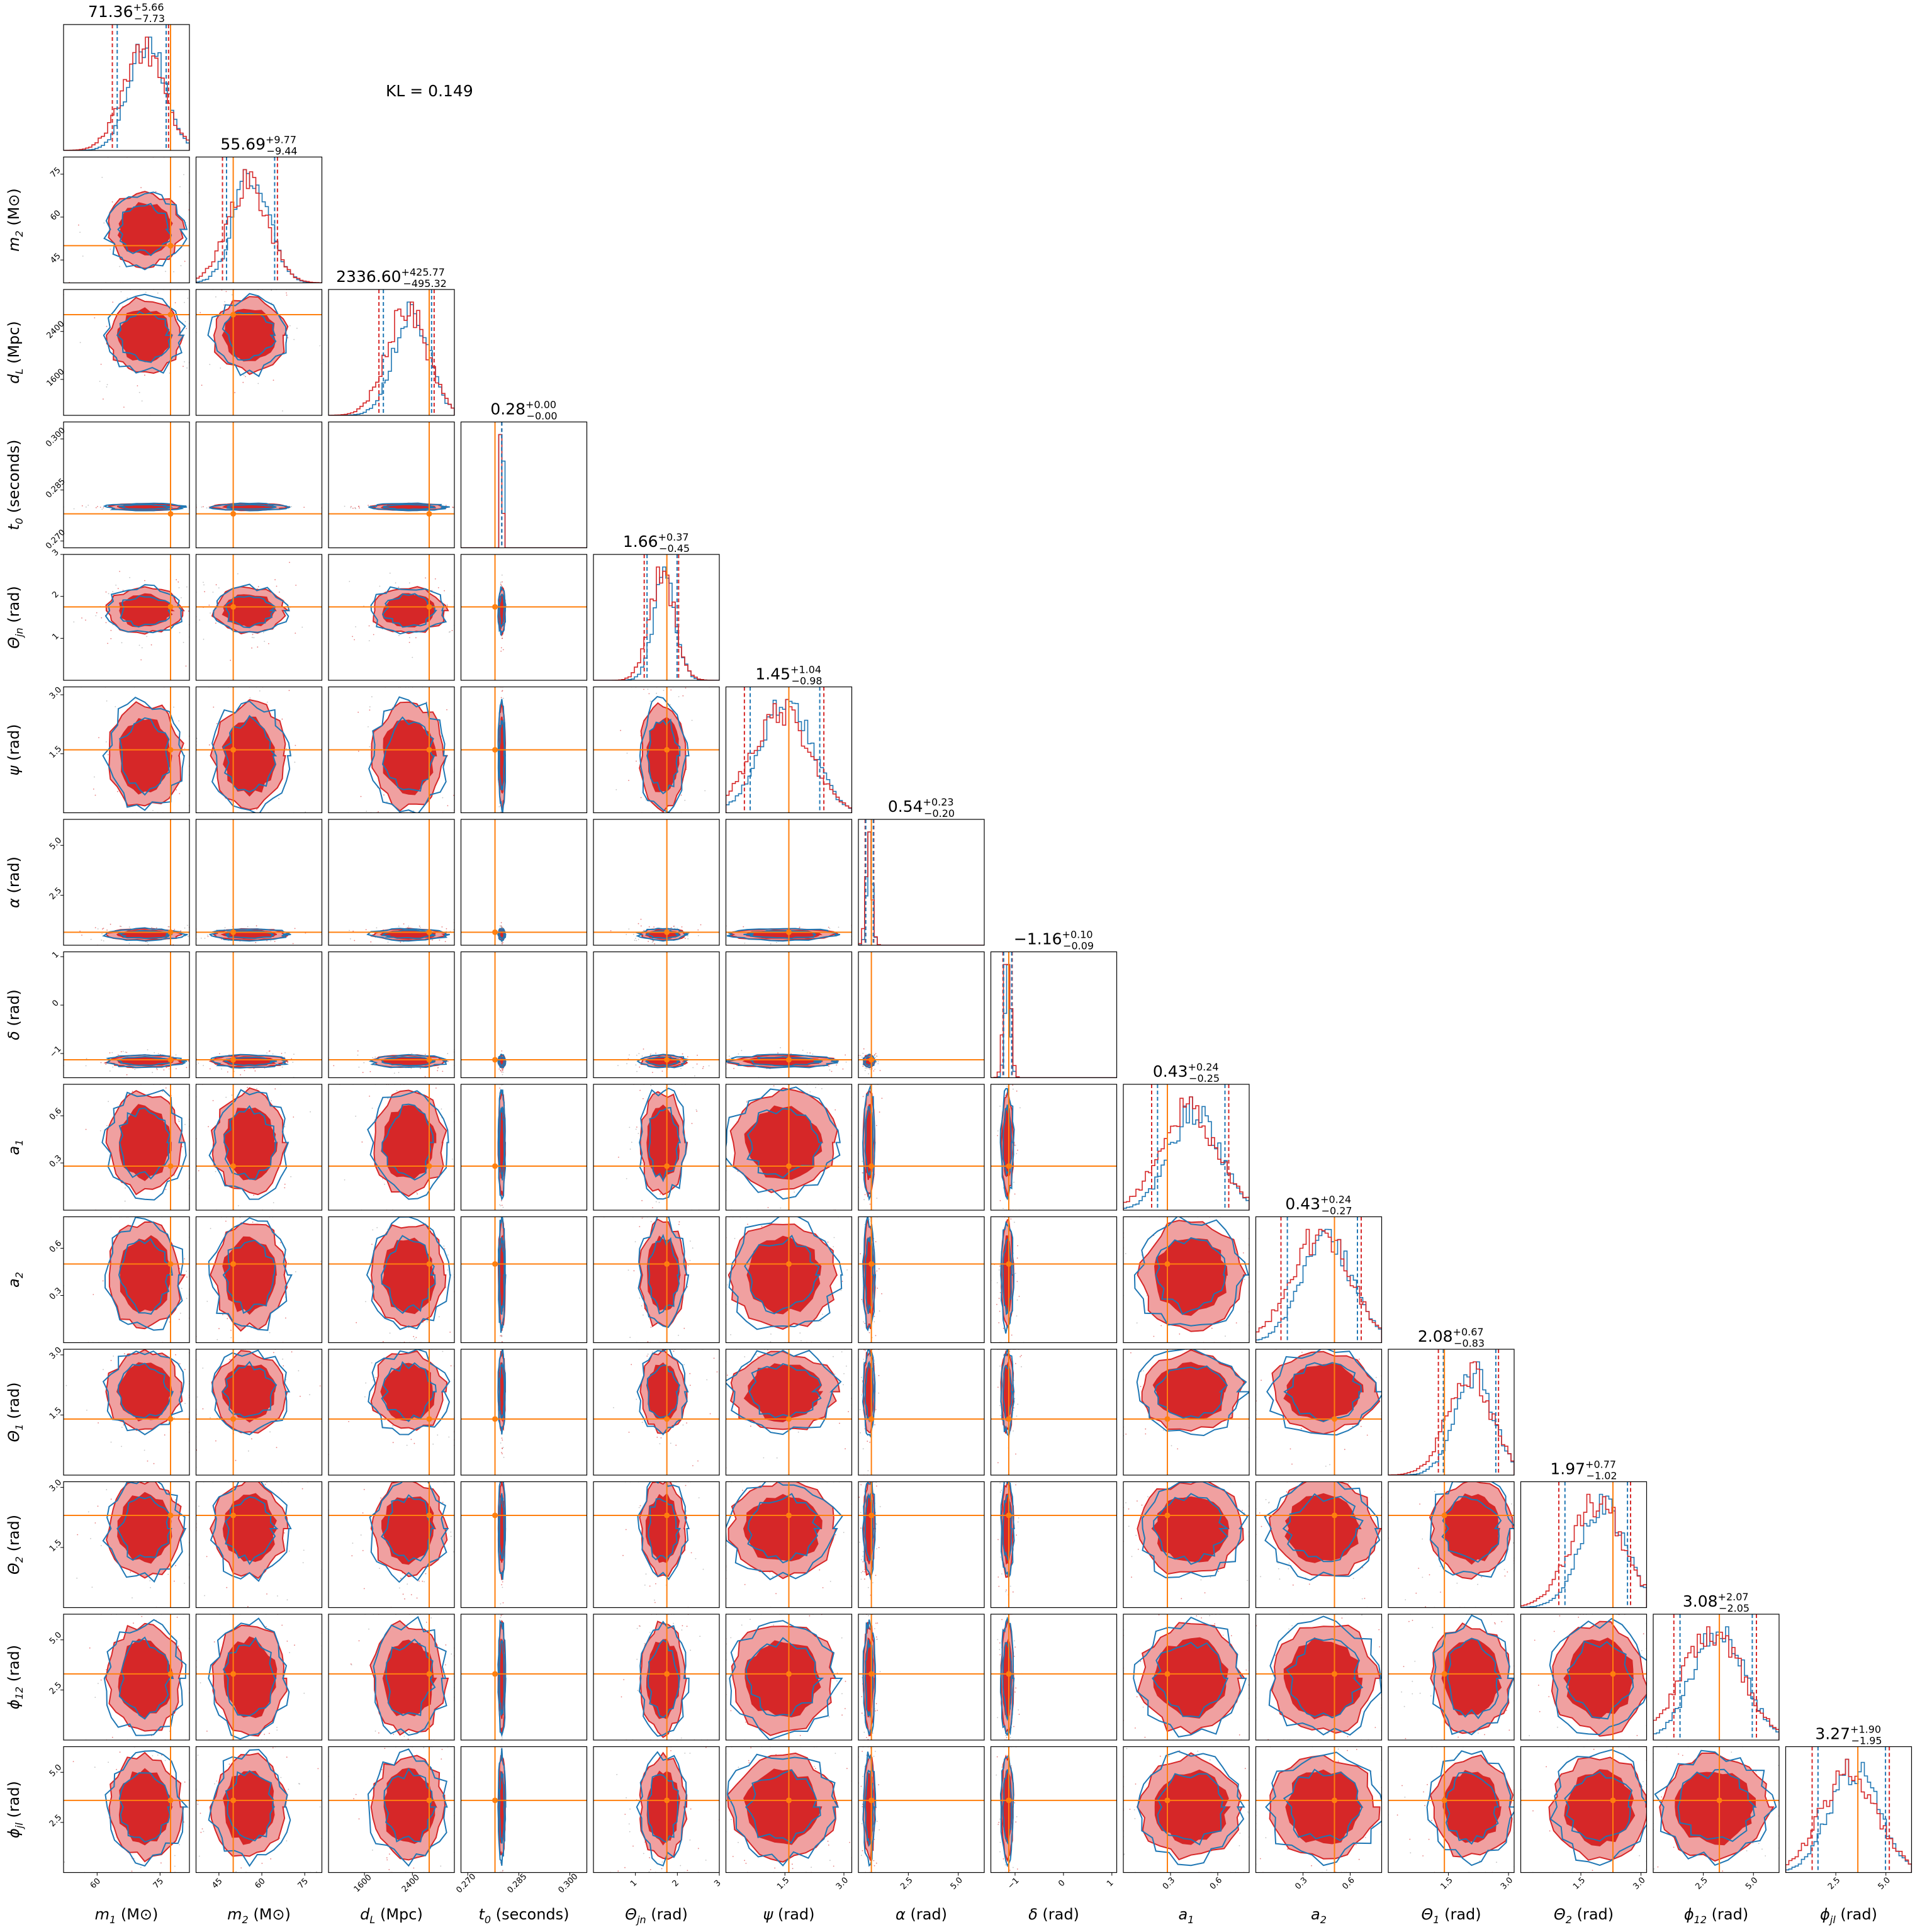  What do you see at coordinates (15, 220) in the screenshot?
I see `y-axis-label-m2: m2 (M⊙)` at bounding box center [15, 220].